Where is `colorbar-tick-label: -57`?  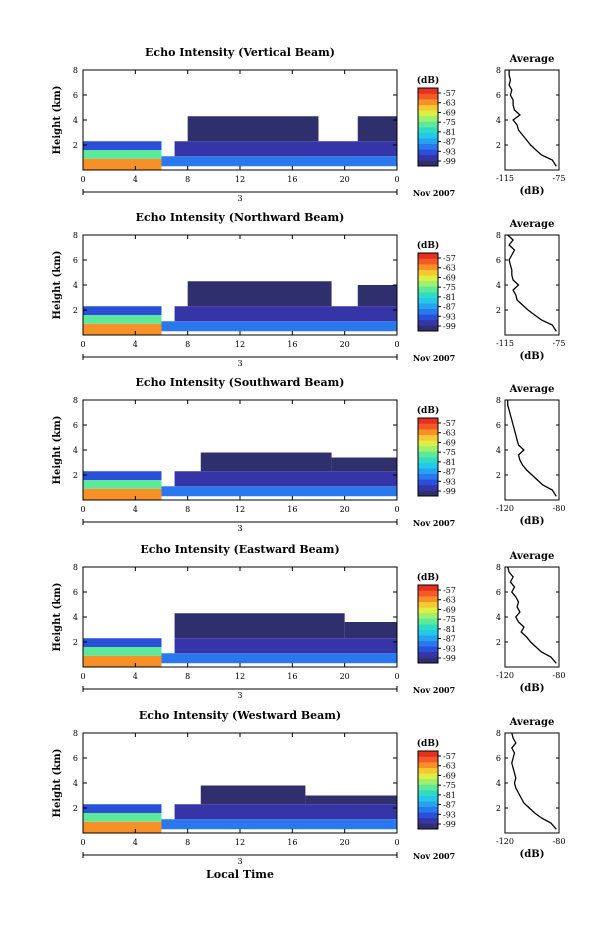 colorbar-tick-label: -57 is located at coordinates (449, 590).